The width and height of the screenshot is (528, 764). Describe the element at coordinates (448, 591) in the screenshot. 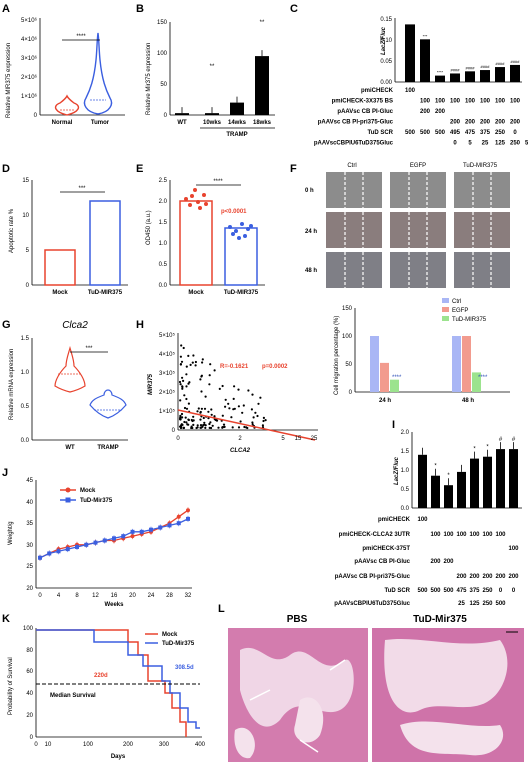

I see `table-cell: 500` at that location.